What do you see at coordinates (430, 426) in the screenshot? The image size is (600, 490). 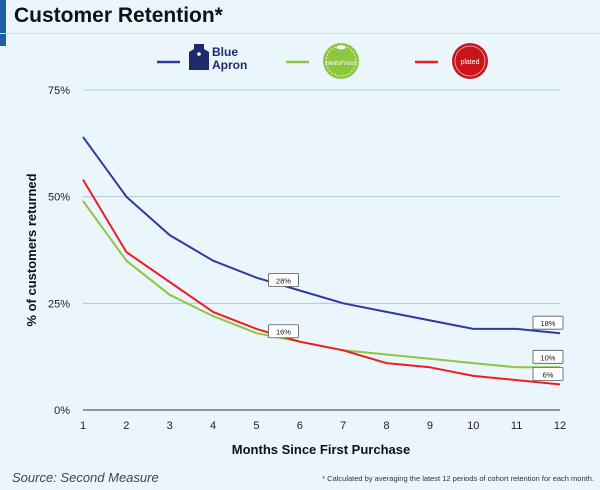 I see `x-tick-label: 9` at bounding box center [430, 426].